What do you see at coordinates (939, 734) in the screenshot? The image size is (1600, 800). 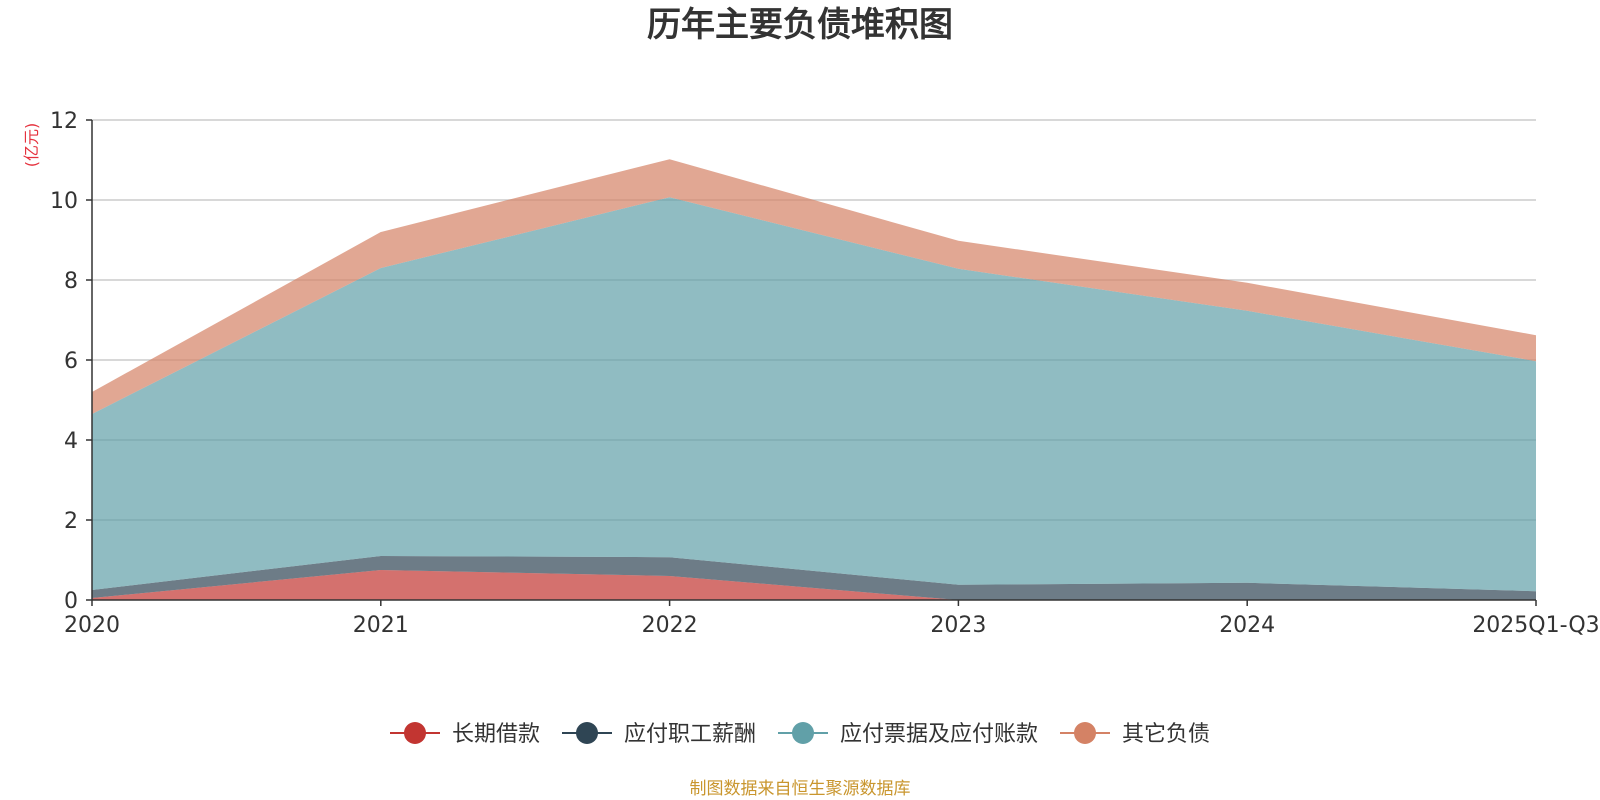 I see `legend-label: 应付票据及应付账款` at bounding box center [939, 734].